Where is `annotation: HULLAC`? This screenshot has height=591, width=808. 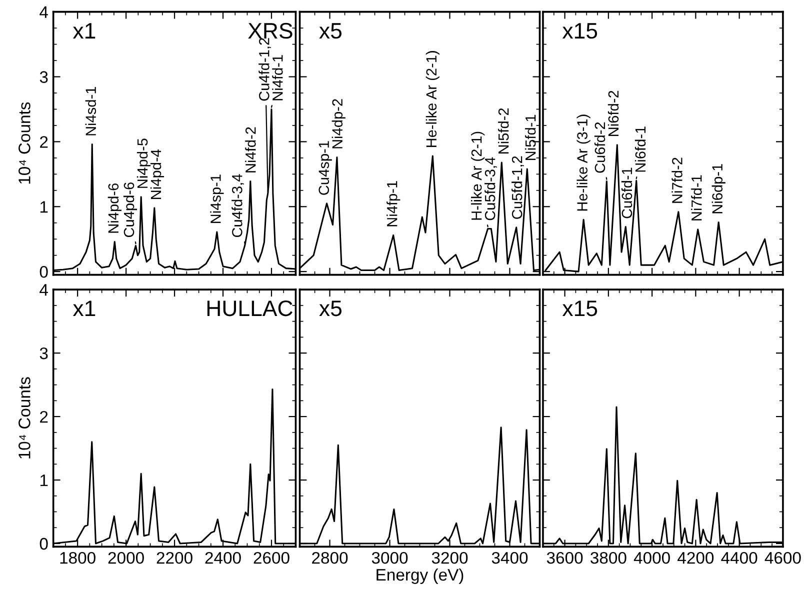
annotation: HULLAC is located at coordinates (249, 308).